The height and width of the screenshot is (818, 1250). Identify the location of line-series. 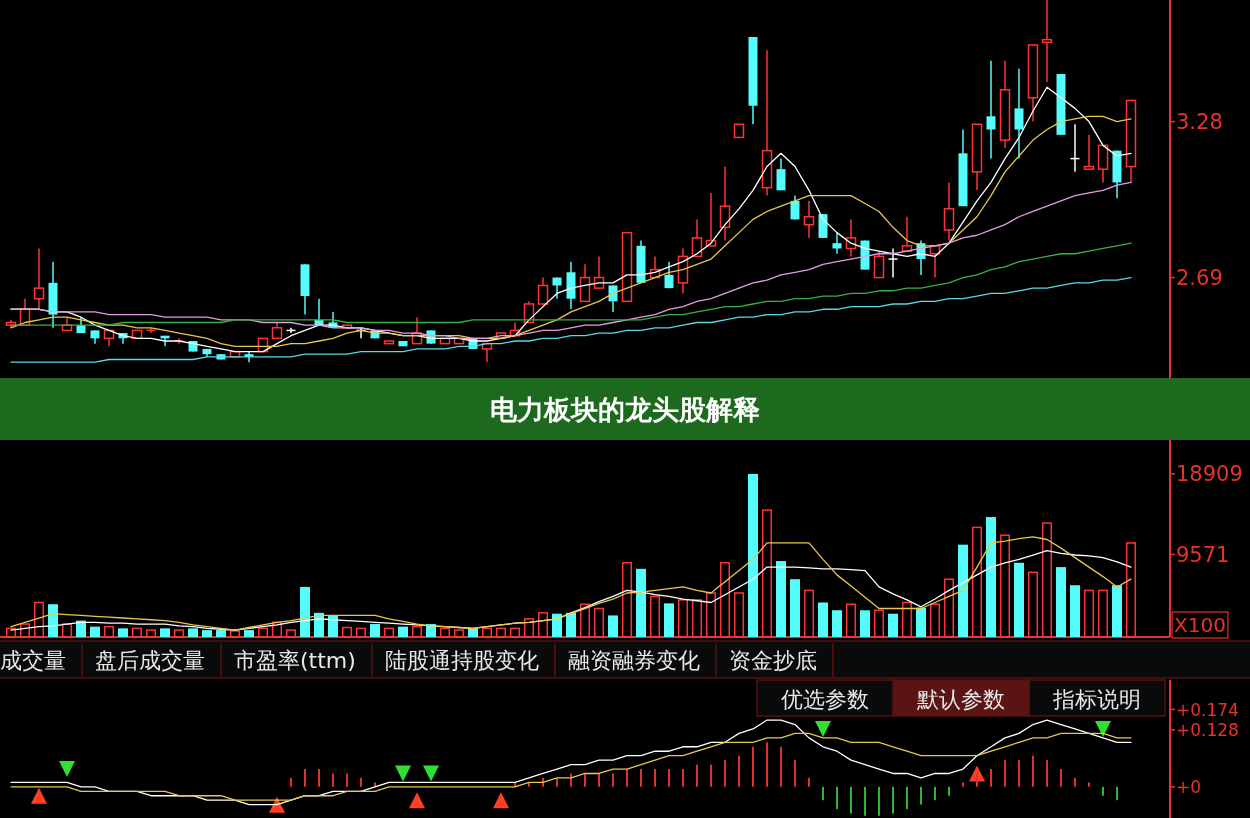
(571, 319).